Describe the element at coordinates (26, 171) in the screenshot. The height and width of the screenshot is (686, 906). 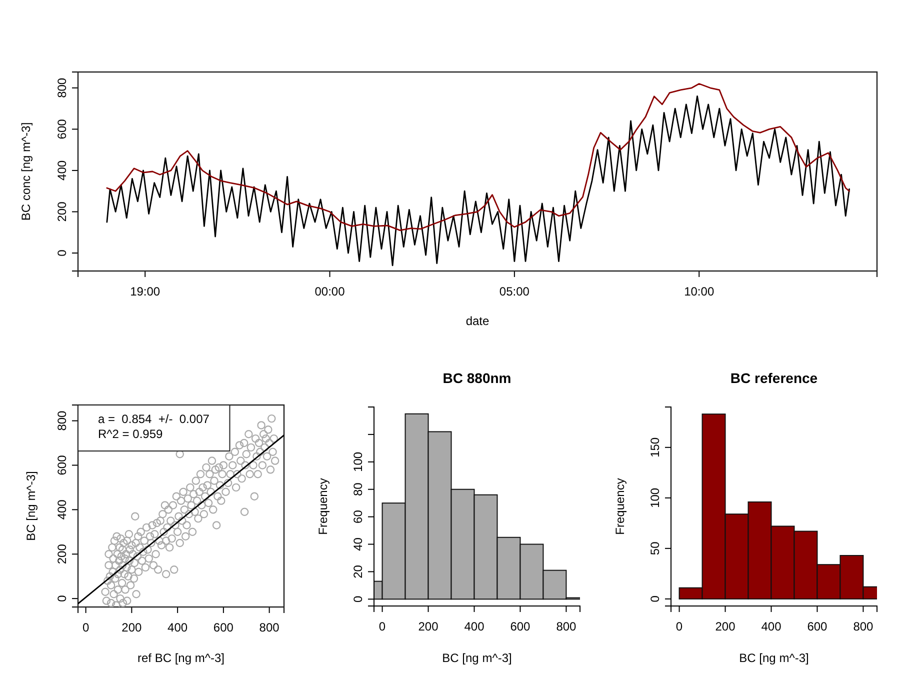
I see `y-axis-title: BC conc [ng m^-3]` at that location.